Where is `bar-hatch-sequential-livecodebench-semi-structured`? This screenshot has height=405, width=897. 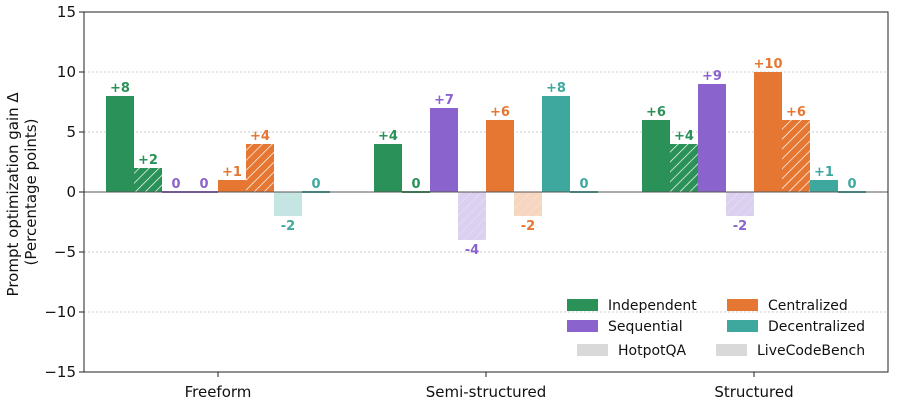
bar-hatch-sequential-livecodebench-semi-structured is located at coordinates (472, 216).